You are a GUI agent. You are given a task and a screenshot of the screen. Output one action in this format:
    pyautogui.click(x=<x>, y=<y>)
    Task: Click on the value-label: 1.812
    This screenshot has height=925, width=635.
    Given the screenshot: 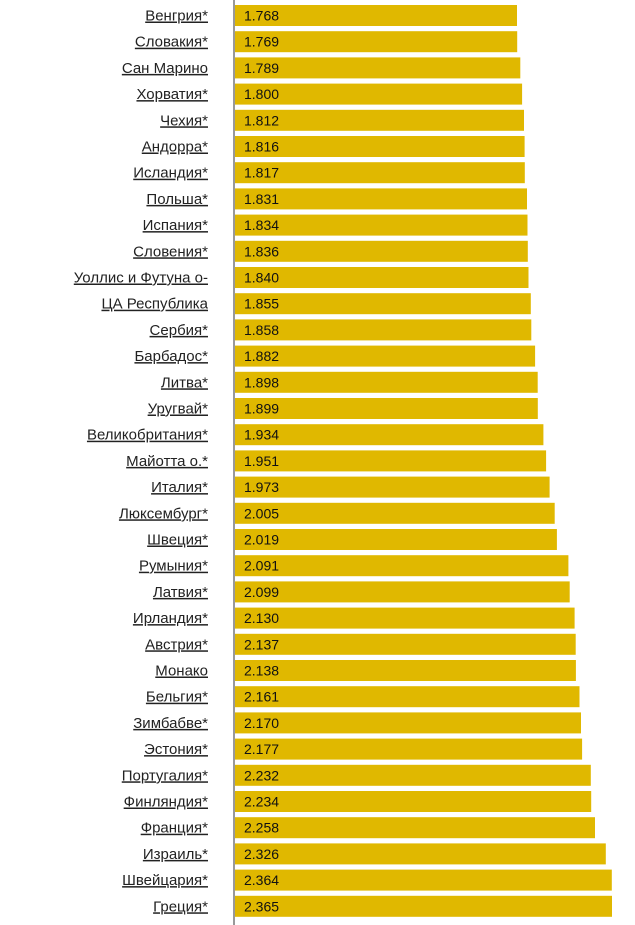 What is the action you would take?
    pyautogui.click(x=261, y=120)
    